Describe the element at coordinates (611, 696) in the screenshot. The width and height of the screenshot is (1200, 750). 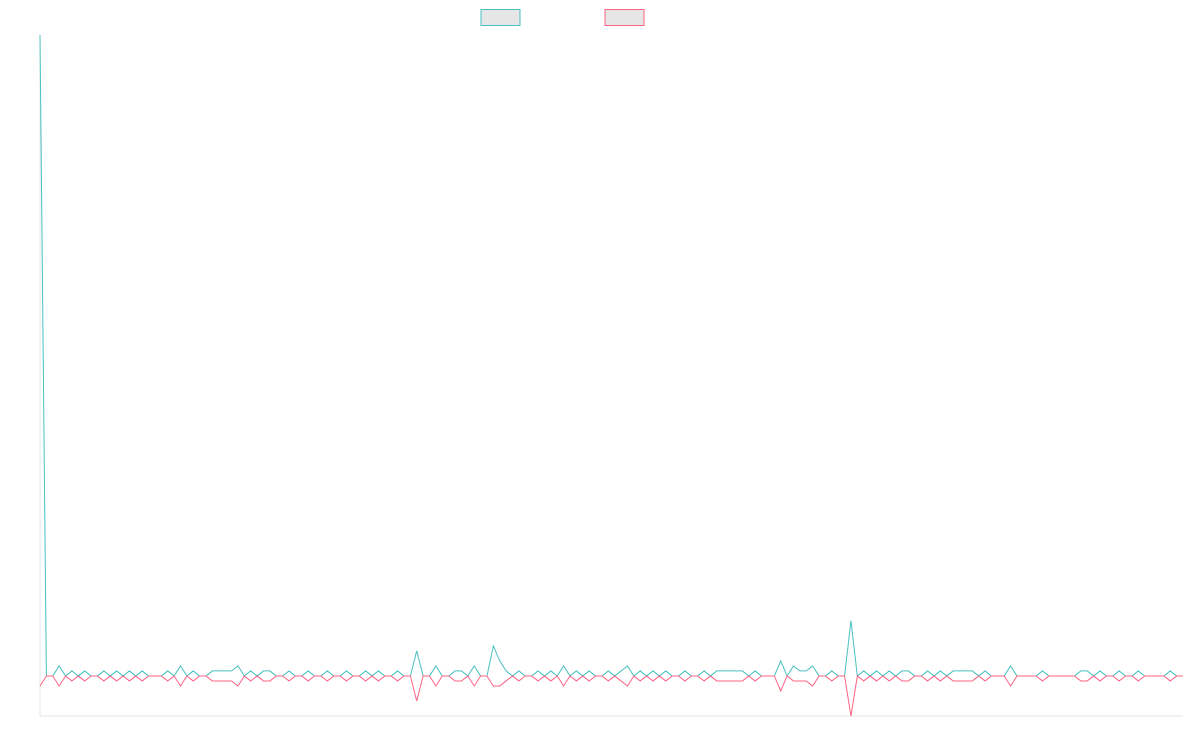
I see `series-line` at that location.